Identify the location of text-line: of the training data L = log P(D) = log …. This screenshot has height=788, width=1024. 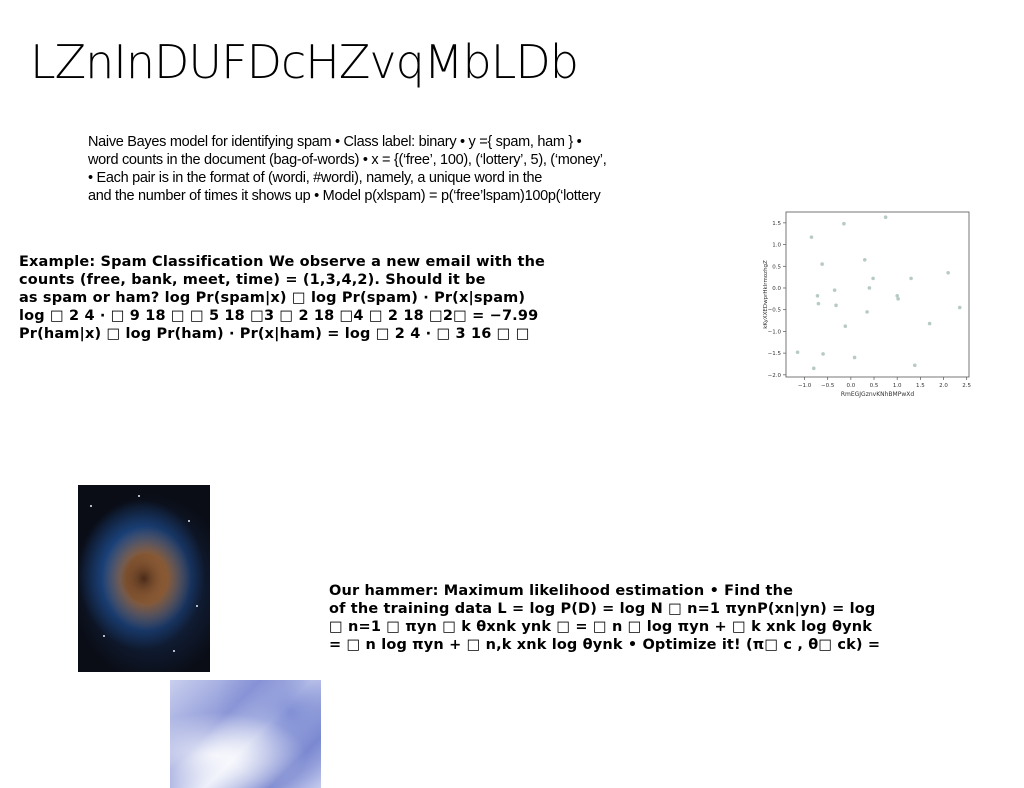
(602, 609).